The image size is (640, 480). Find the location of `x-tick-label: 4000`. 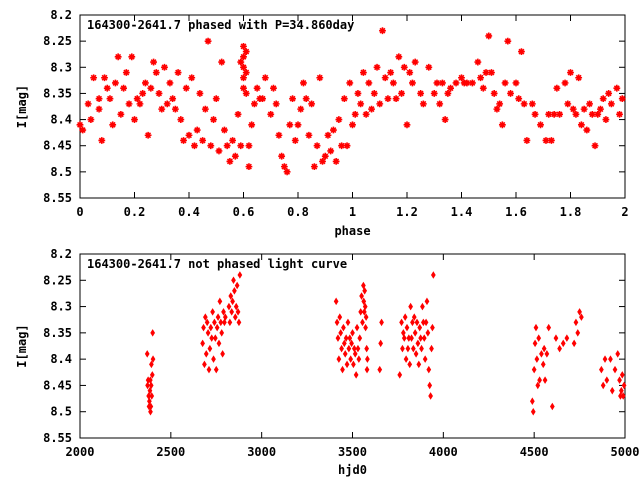

x-tick-label: 4000 is located at coordinates (443, 452).